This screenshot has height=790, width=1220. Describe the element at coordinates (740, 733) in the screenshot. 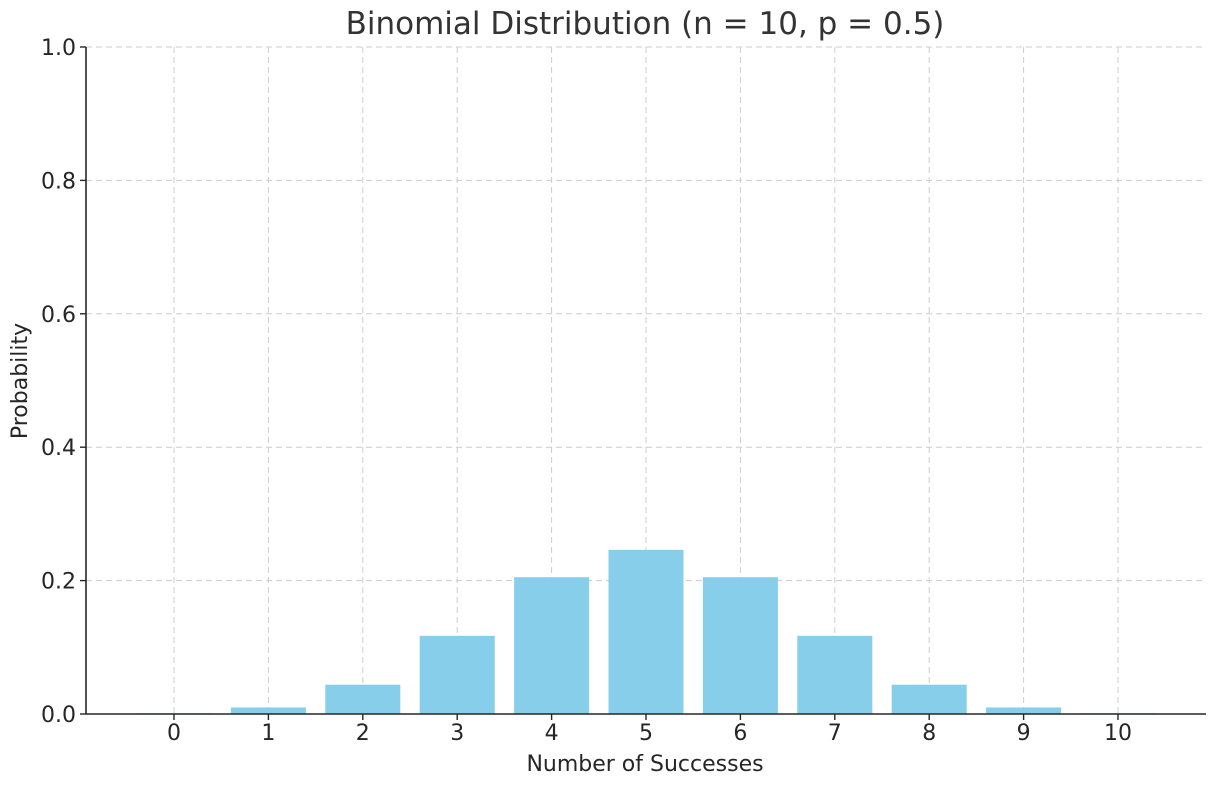

I see `x-tick-label: 6` at that location.